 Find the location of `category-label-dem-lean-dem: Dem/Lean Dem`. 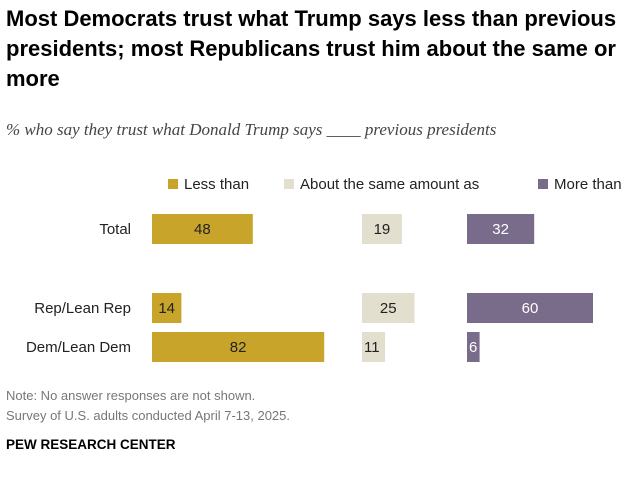

category-label-dem-lean-dem: Dem/Lean Dem is located at coordinates (78, 347).